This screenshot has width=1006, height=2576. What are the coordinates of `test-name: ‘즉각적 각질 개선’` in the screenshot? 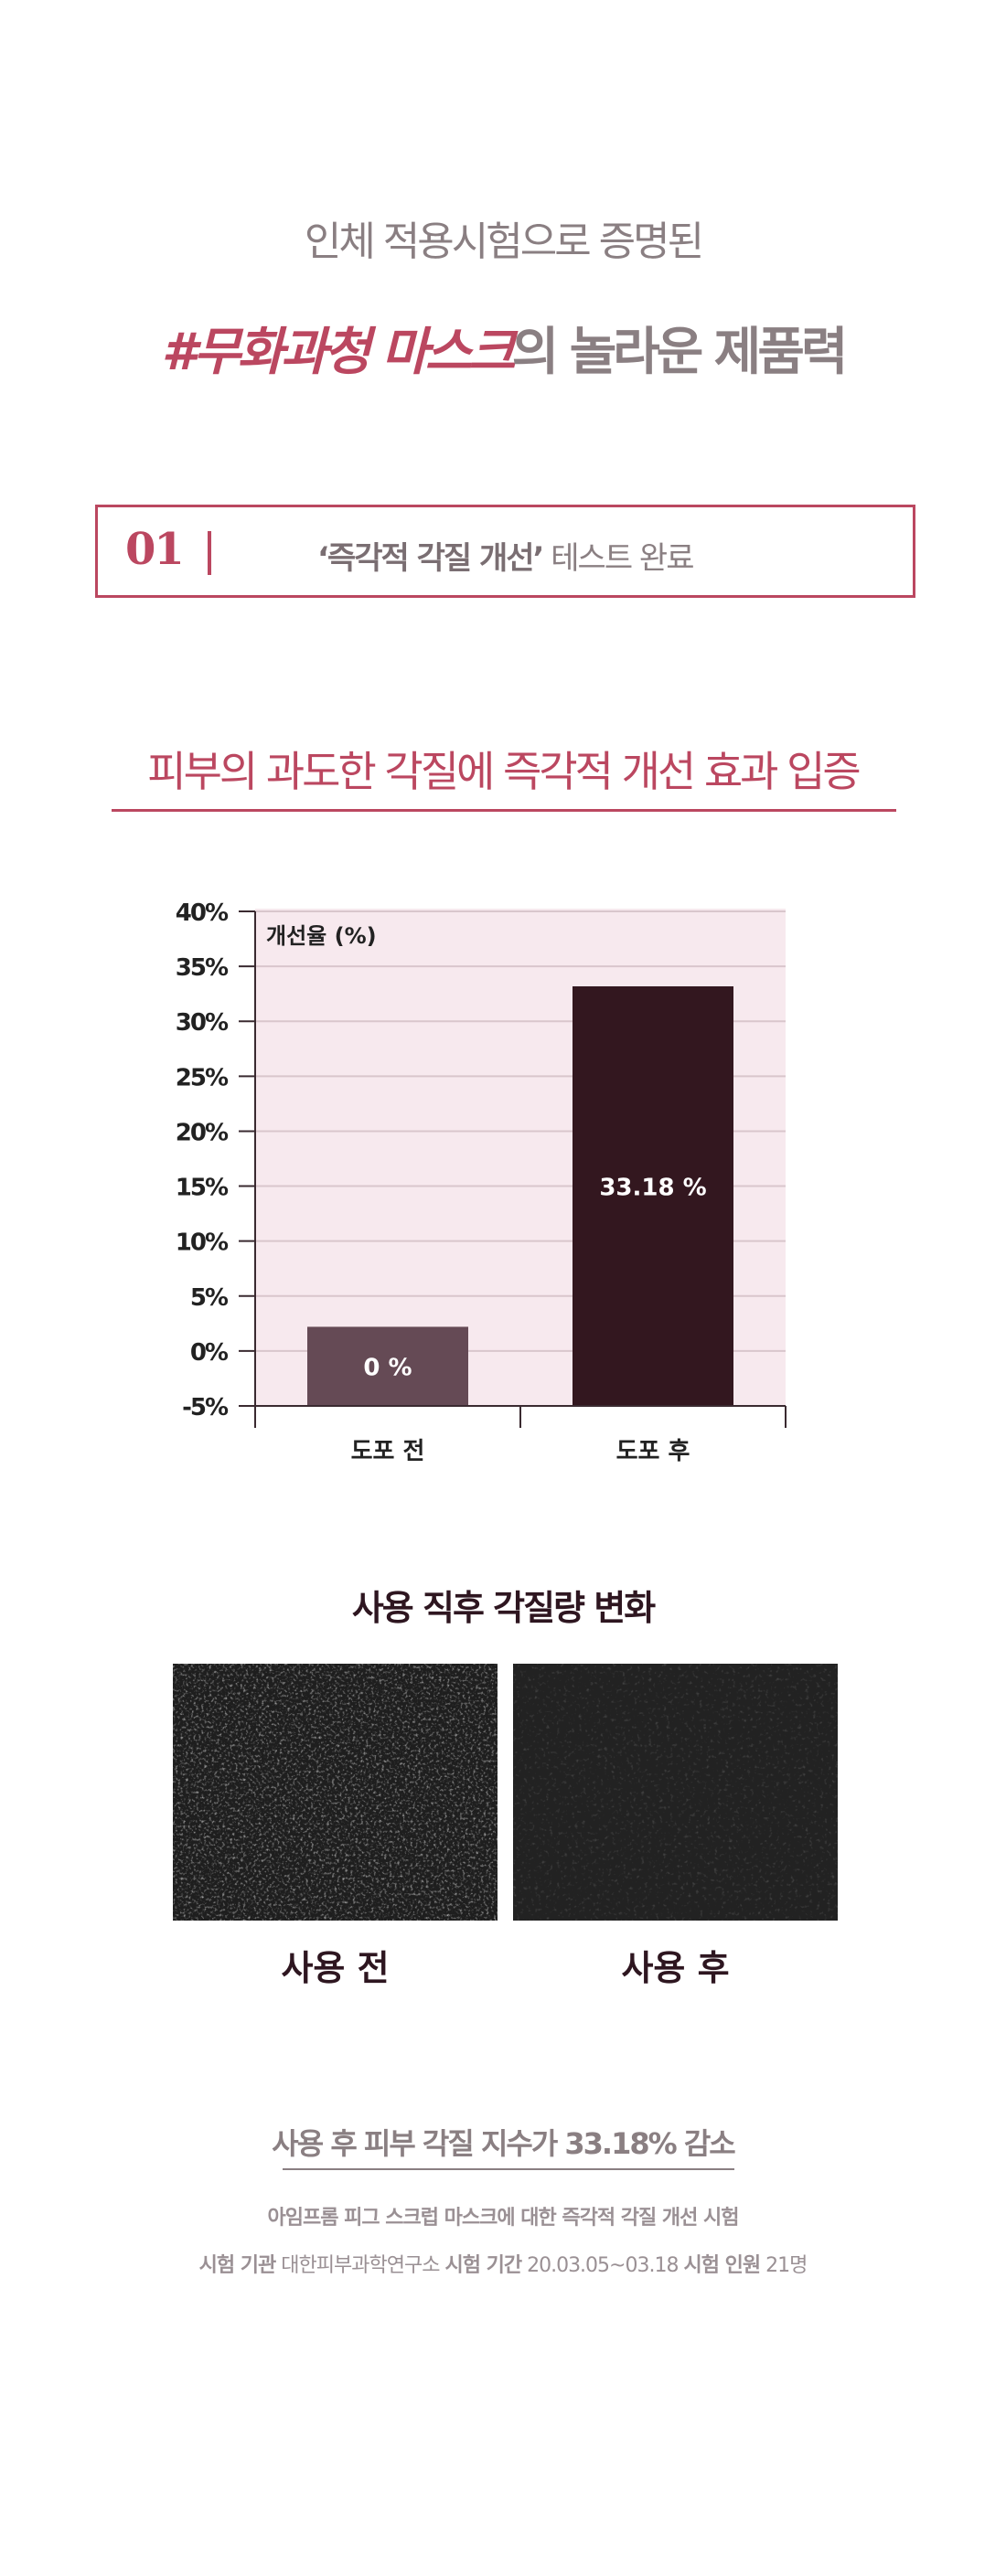 It's located at (430, 558).